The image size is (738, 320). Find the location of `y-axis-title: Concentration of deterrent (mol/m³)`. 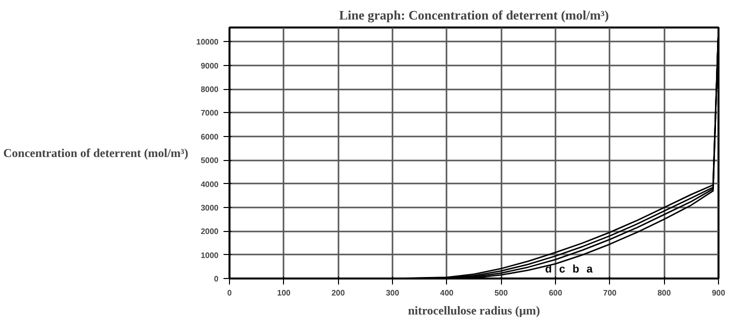

y-axis-title: Concentration of deterrent (mol/m³) is located at coordinates (95, 153).